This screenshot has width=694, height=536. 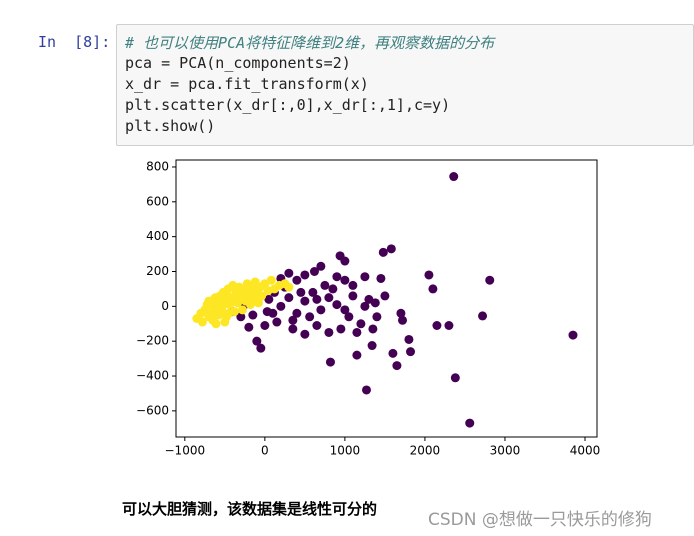 I want to click on x-tick-label: 0, so click(x=265, y=451).